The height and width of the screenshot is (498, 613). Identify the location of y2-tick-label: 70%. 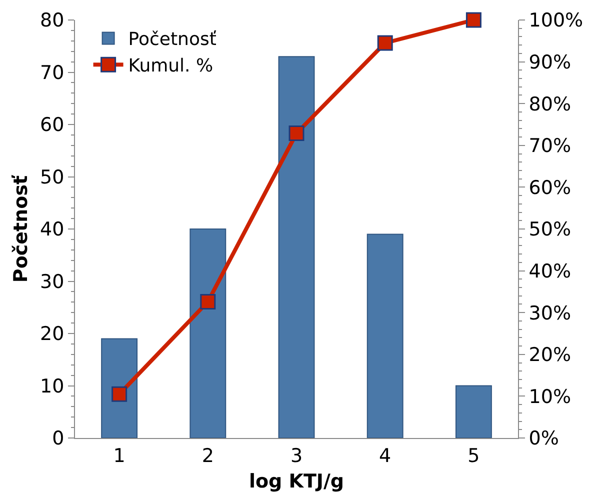
(550, 146).